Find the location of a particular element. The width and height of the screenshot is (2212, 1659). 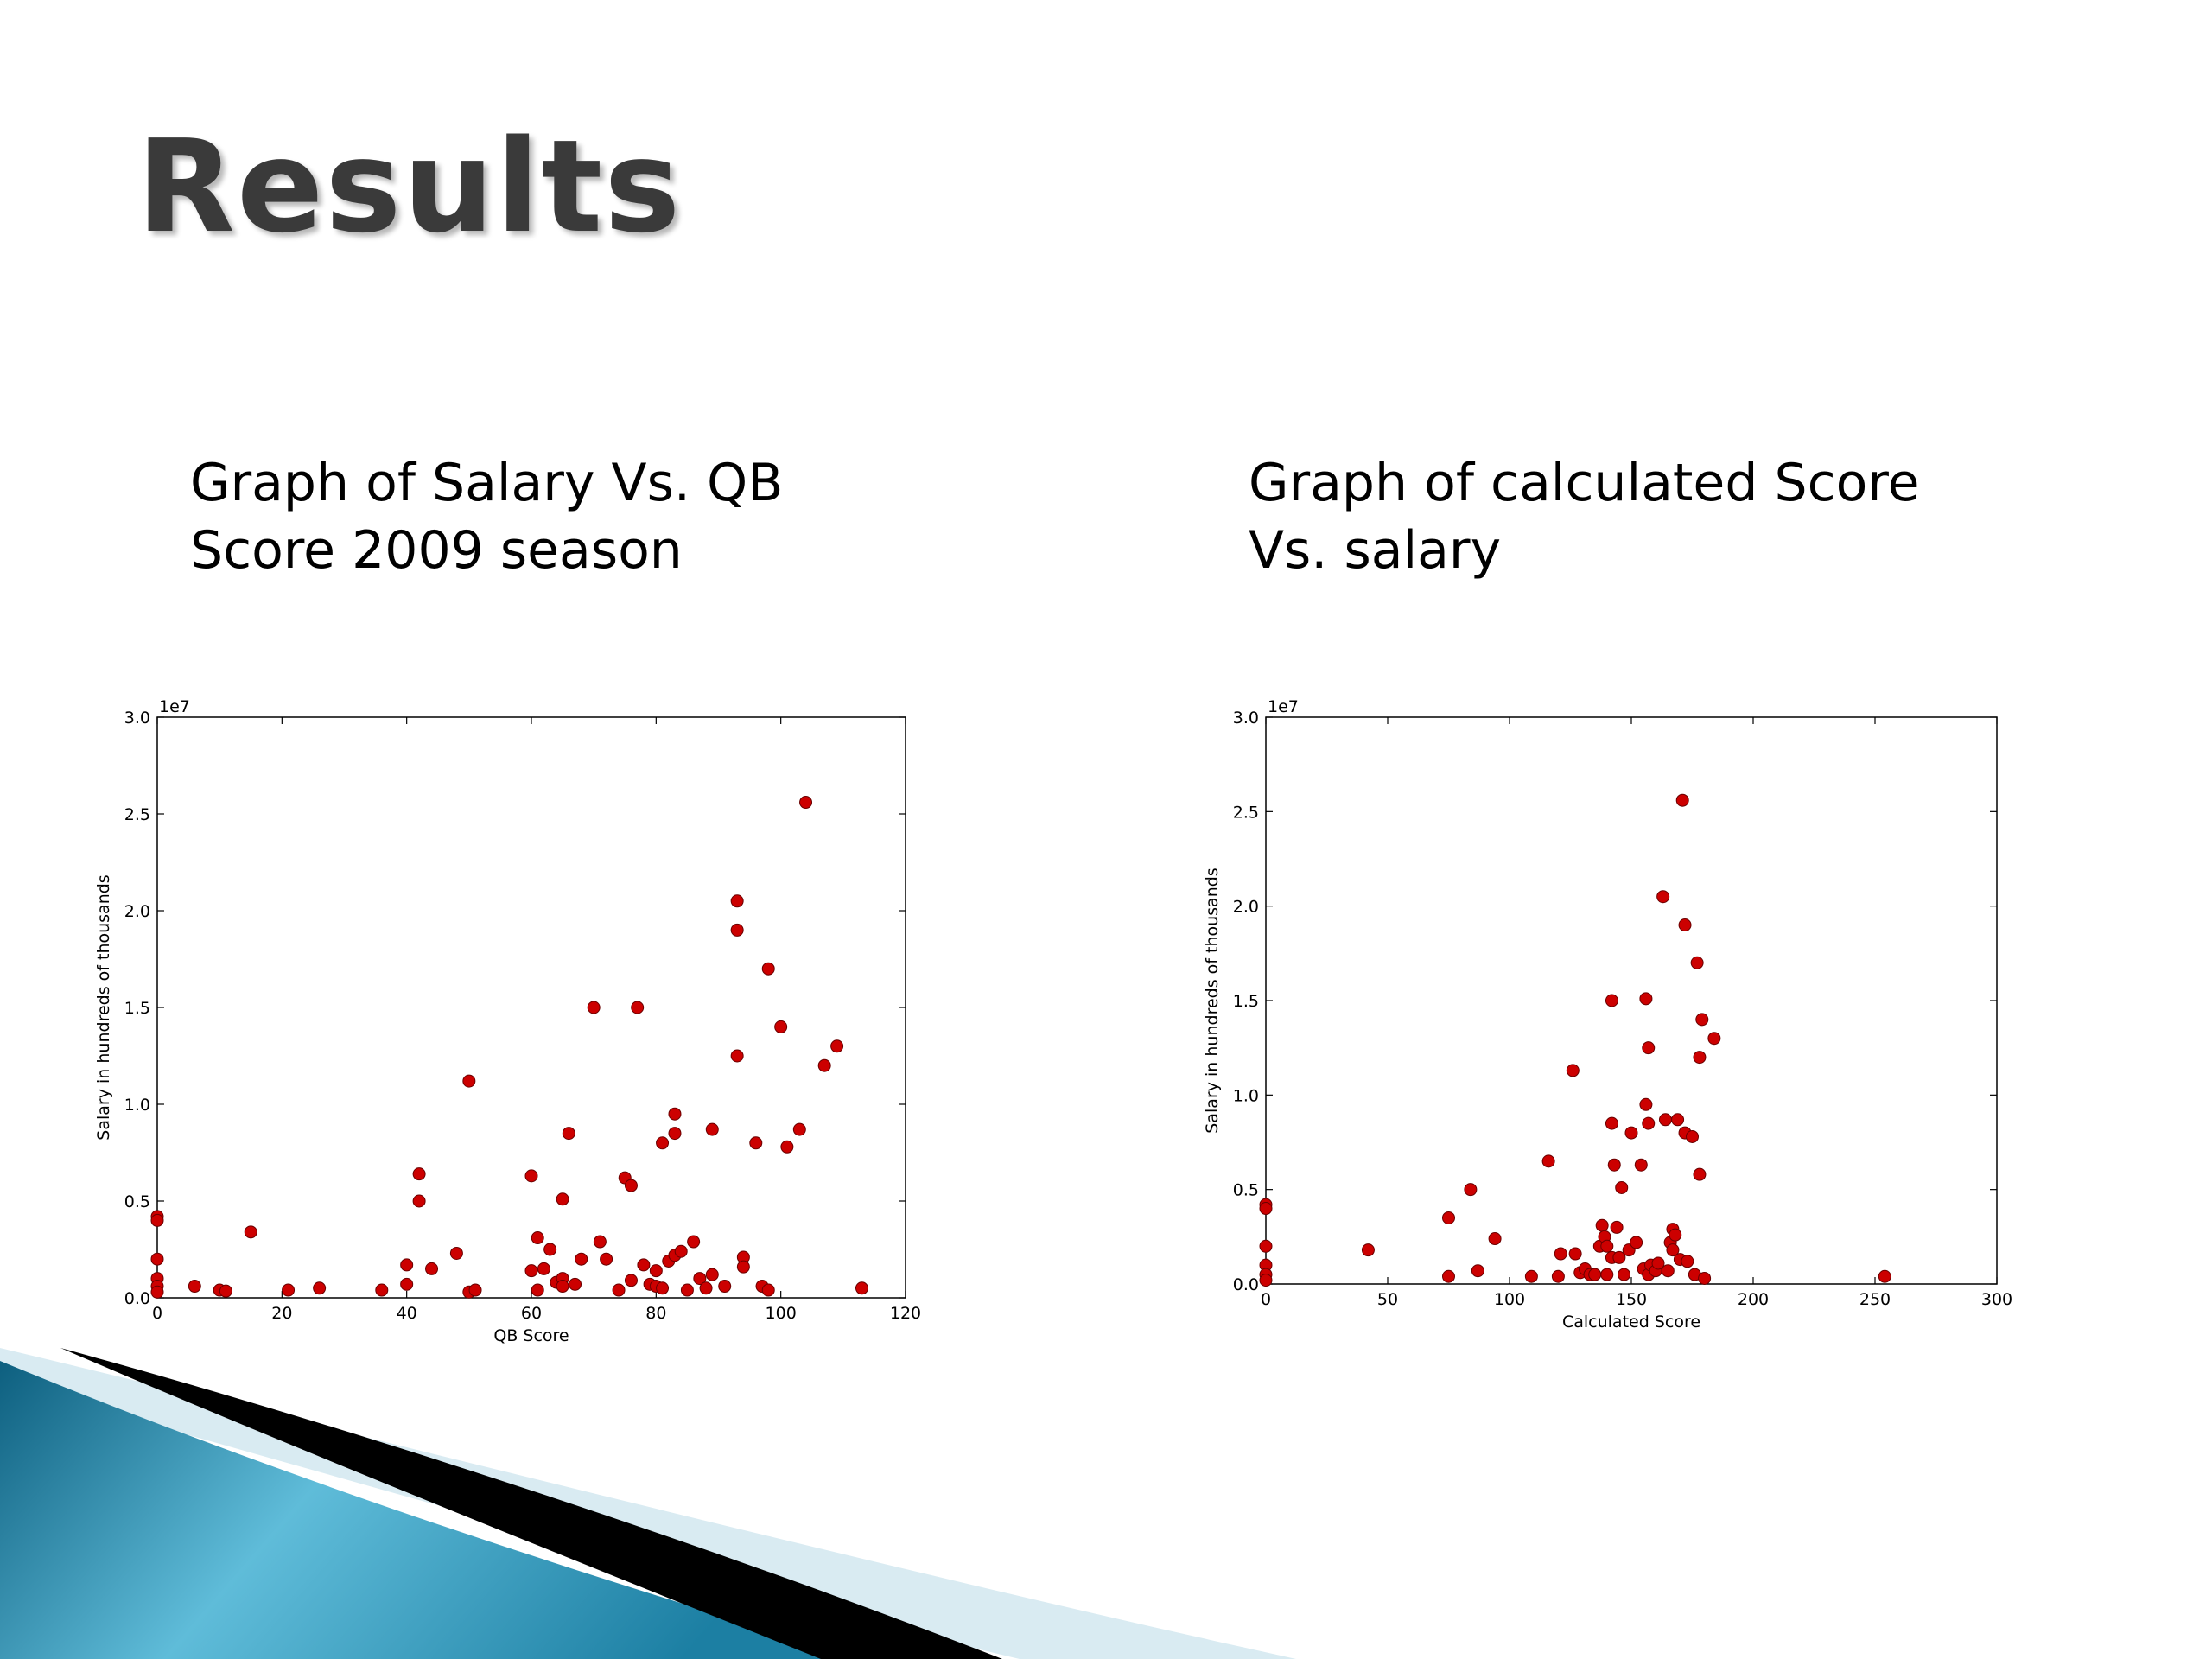

x-tick-label: 150 is located at coordinates (1631, 1299).